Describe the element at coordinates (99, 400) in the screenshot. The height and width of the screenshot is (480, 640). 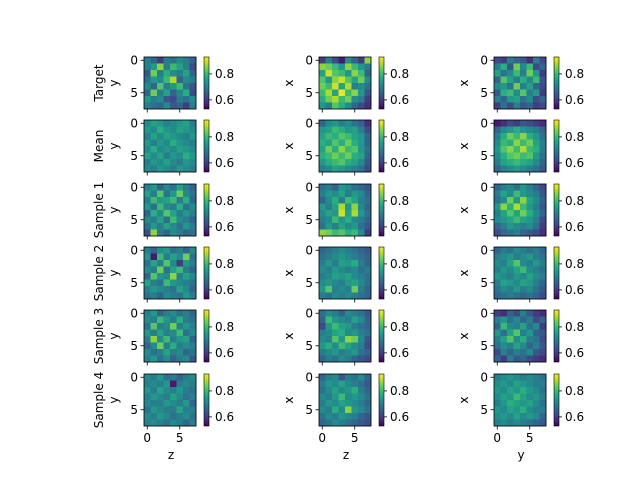
I see `row-label: Sample 4` at that location.